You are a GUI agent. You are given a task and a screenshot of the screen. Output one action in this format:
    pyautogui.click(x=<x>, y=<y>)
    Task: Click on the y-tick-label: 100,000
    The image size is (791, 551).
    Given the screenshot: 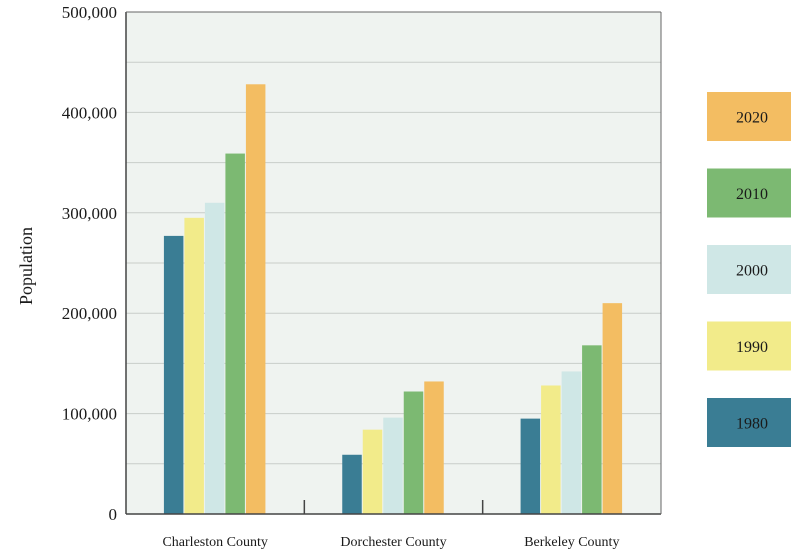 What is the action you would take?
    pyautogui.click(x=89, y=414)
    